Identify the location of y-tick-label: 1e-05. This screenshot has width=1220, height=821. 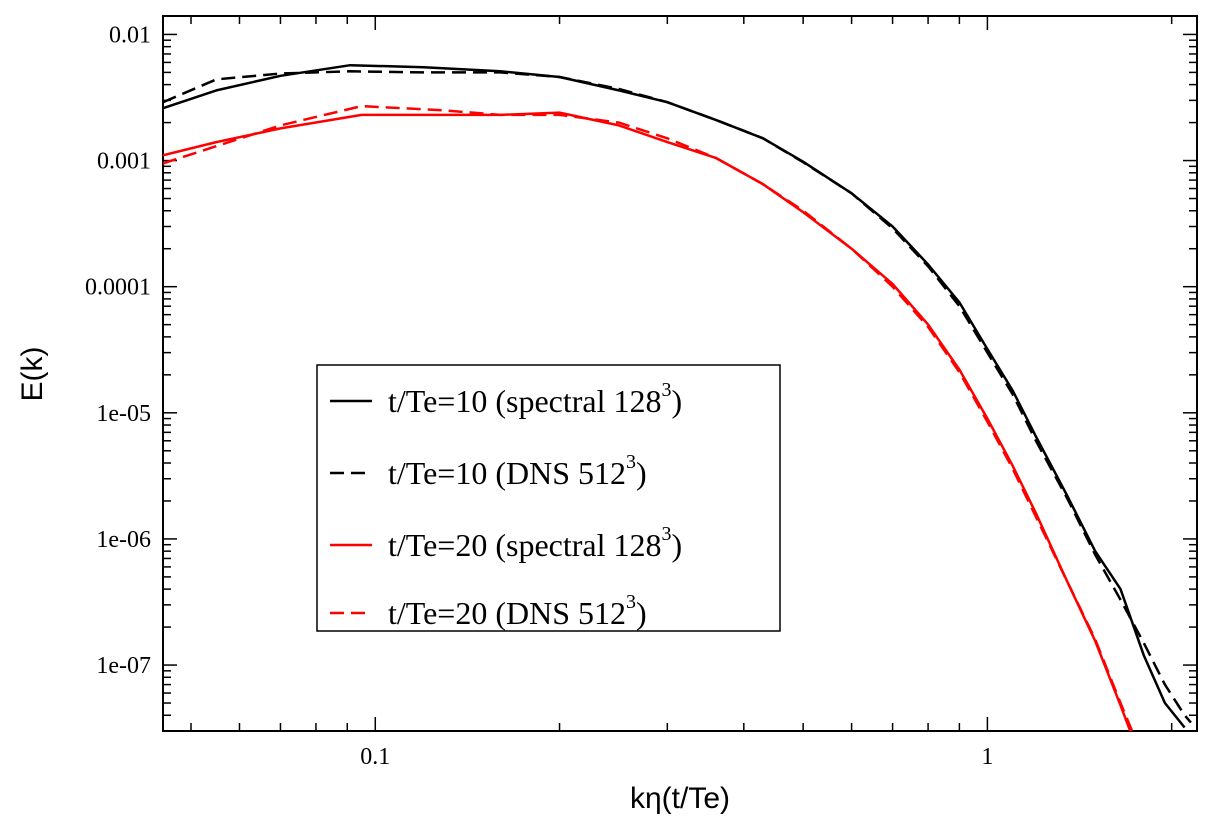
(123, 414).